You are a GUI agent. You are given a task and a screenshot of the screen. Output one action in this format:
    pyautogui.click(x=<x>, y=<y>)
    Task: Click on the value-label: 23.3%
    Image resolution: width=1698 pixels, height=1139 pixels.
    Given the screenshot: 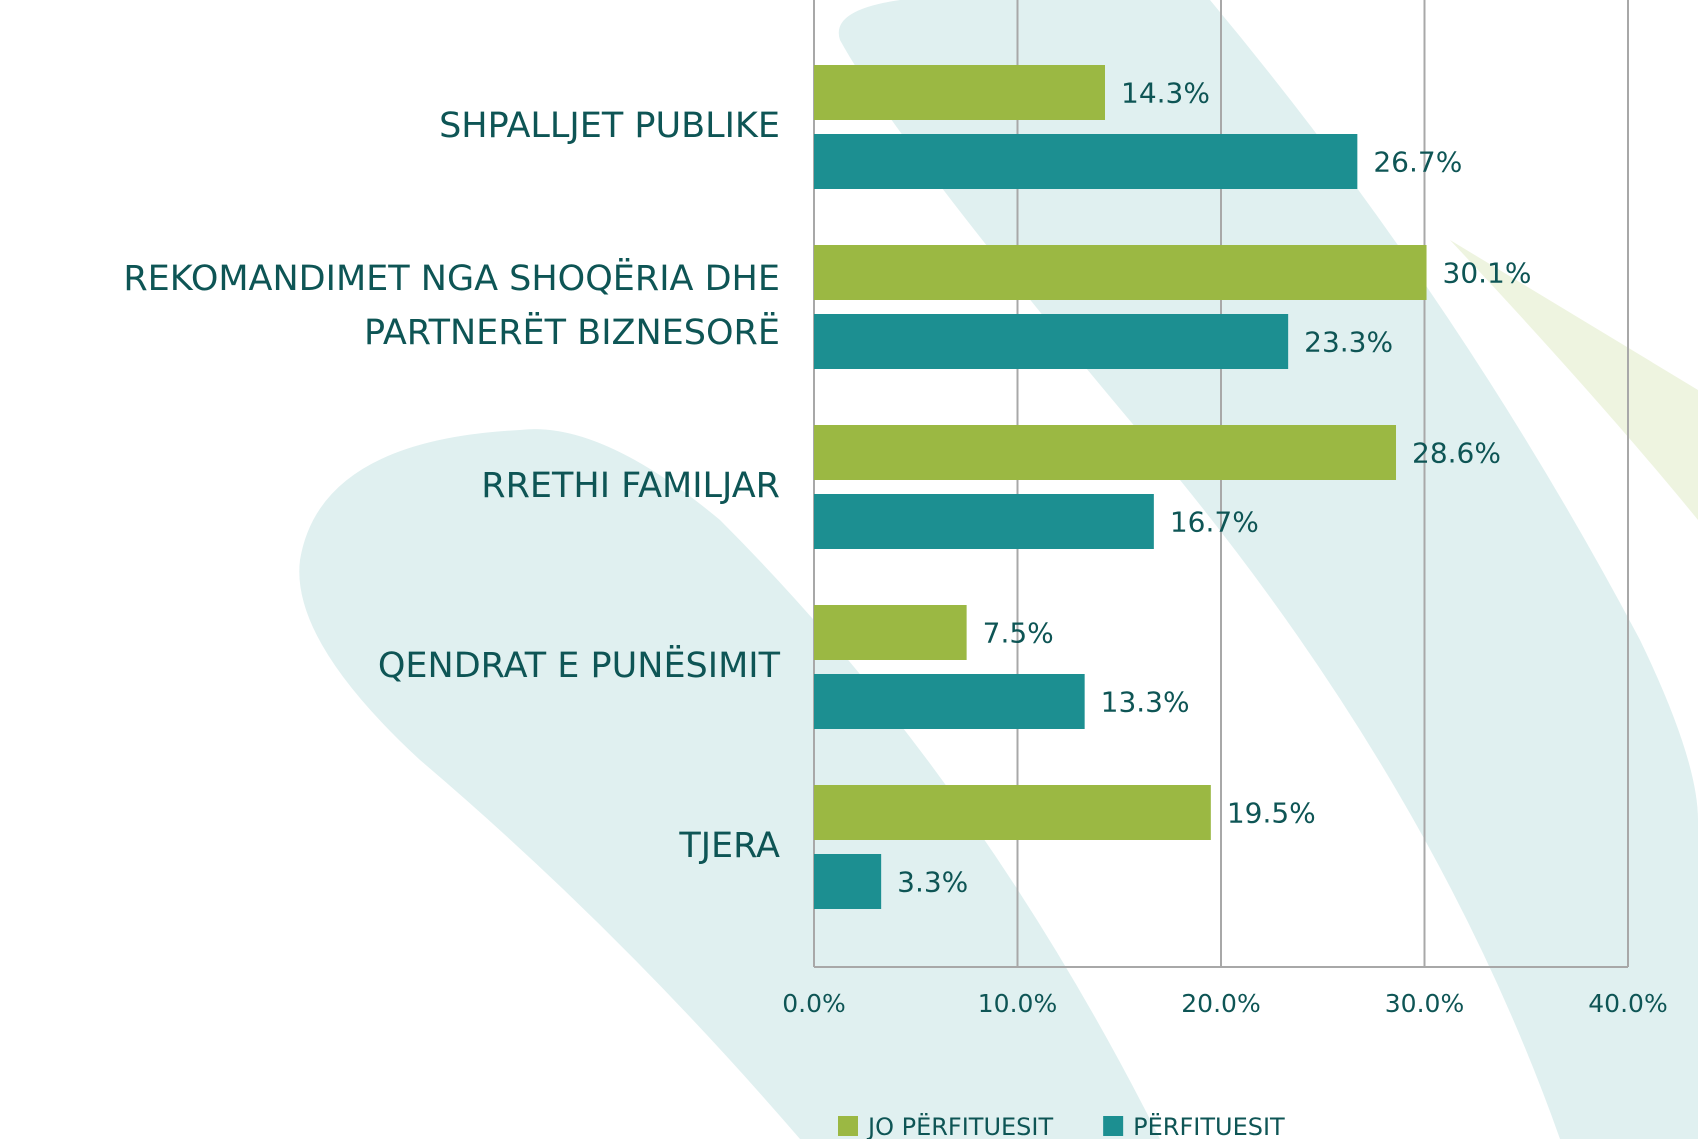 What is the action you would take?
    pyautogui.click(x=1348, y=342)
    